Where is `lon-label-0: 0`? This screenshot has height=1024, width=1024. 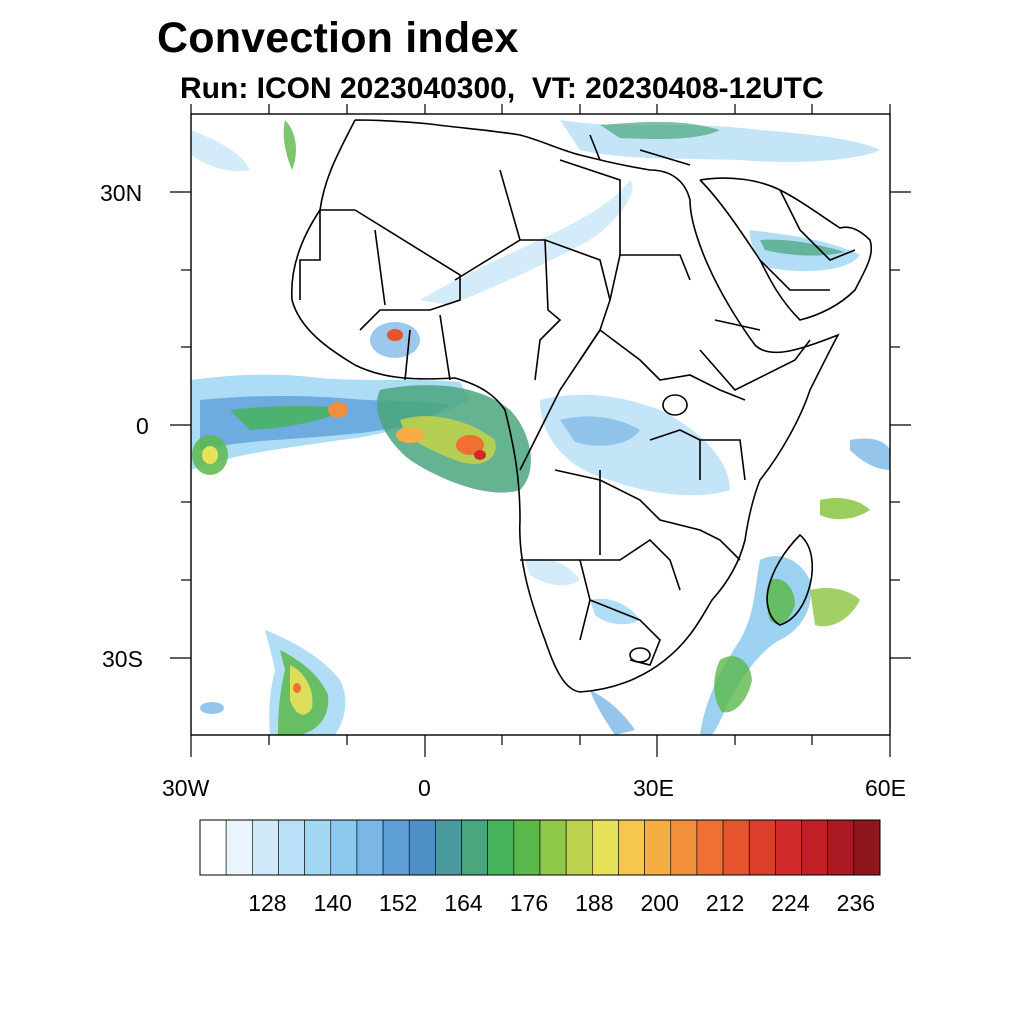
lon-label-0: 0 is located at coordinates (424, 788).